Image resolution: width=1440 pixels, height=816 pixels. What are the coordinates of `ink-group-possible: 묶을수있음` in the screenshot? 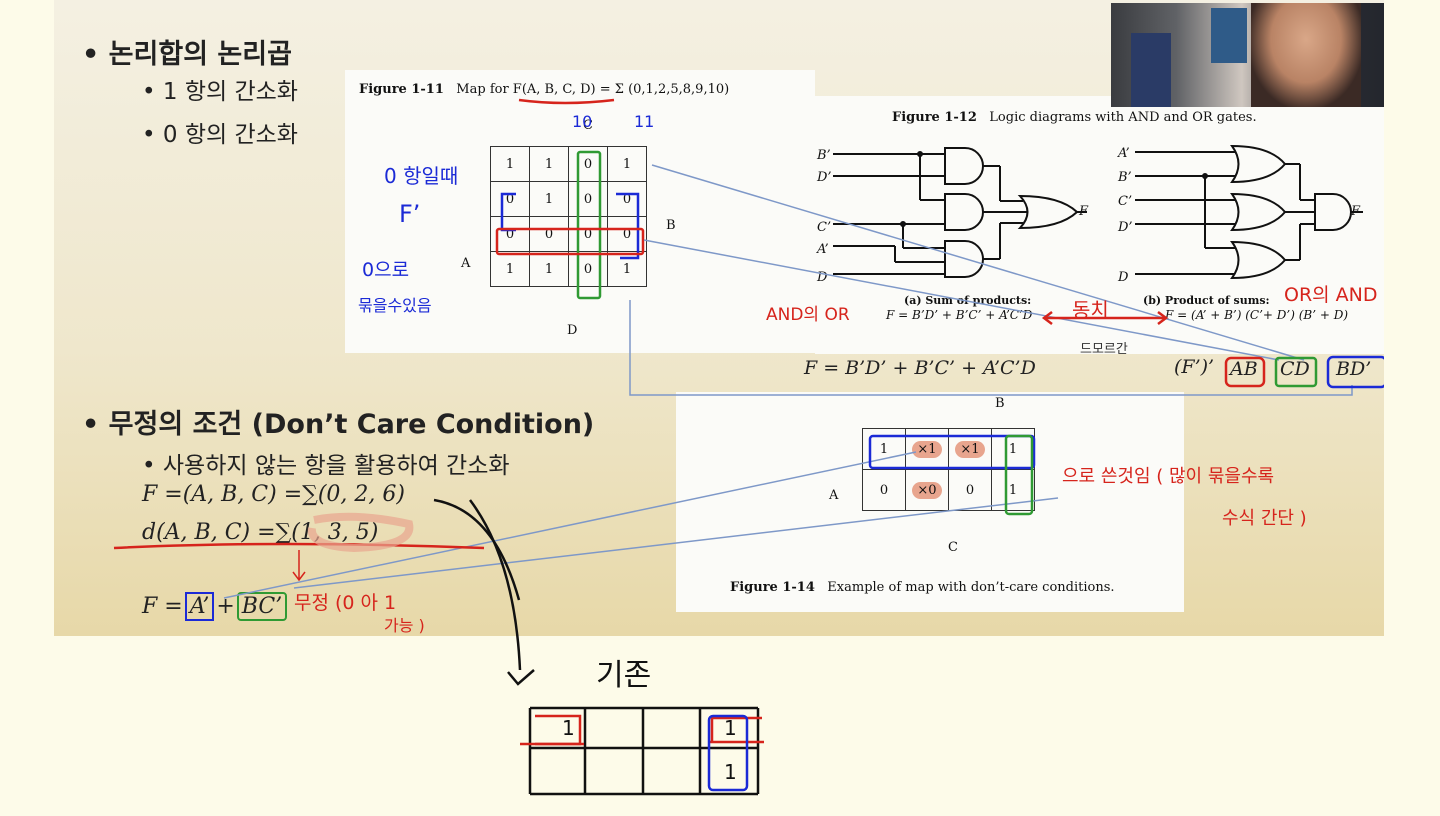 It's located at (395, 305).